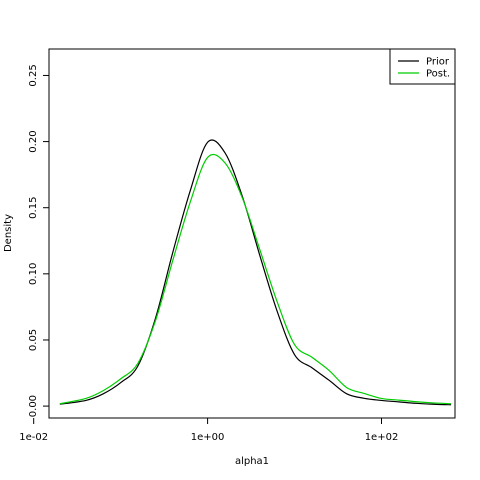  I want to click on x-tick-label: 1e+00, so click(208, 437).